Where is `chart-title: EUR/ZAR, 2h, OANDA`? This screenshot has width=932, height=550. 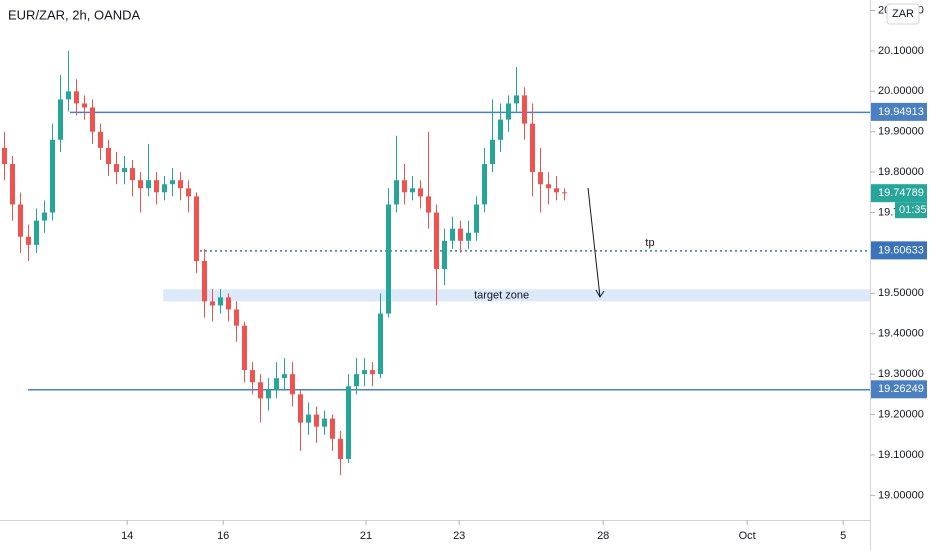
chart-title: EUR/ZAR, 2h, OANDA is located at coordinates (74, 14).